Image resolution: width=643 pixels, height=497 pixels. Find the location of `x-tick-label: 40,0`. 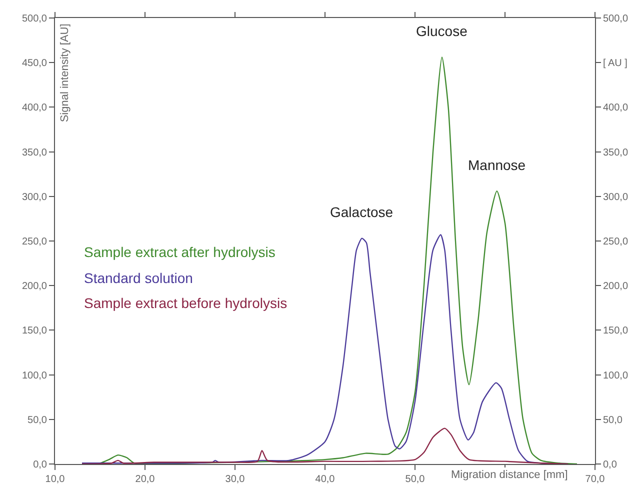

x-tick-label: 40,0 is located at coordinates (325, 479).